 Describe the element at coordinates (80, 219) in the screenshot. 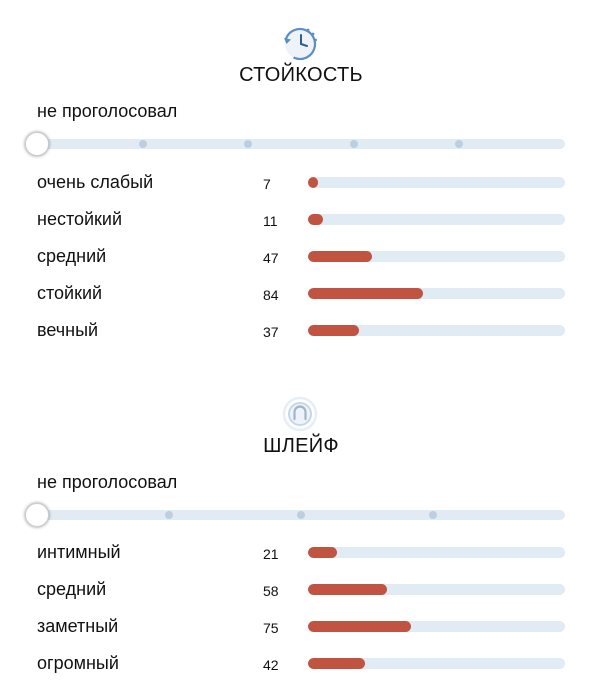

I see `rating-label: нестойкий` at that location.